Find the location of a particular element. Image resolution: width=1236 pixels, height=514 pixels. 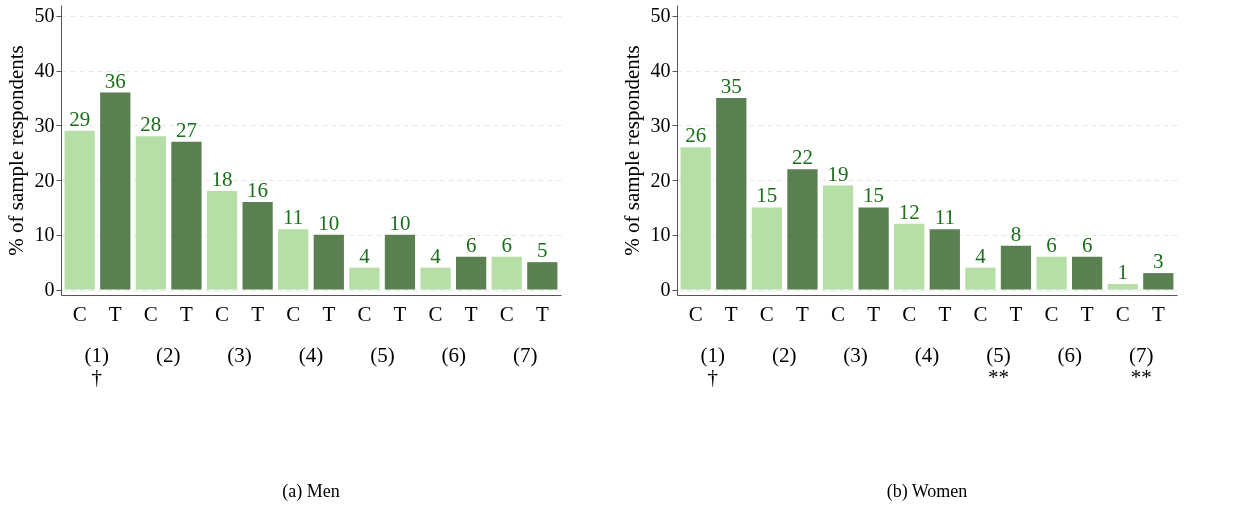

text: (5) is located at coordinates (382, 355).